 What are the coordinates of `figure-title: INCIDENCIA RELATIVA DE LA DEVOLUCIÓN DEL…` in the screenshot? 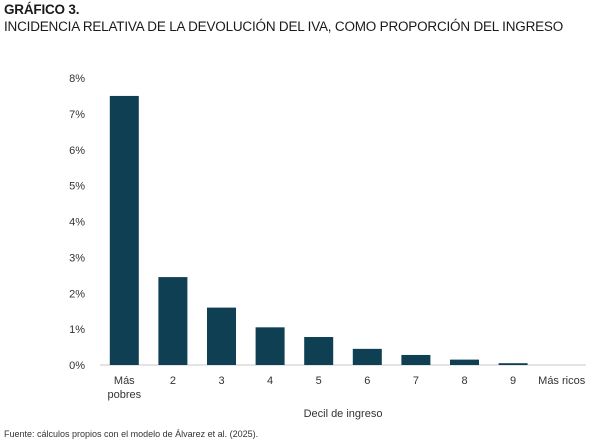 It's located at (284, 26).